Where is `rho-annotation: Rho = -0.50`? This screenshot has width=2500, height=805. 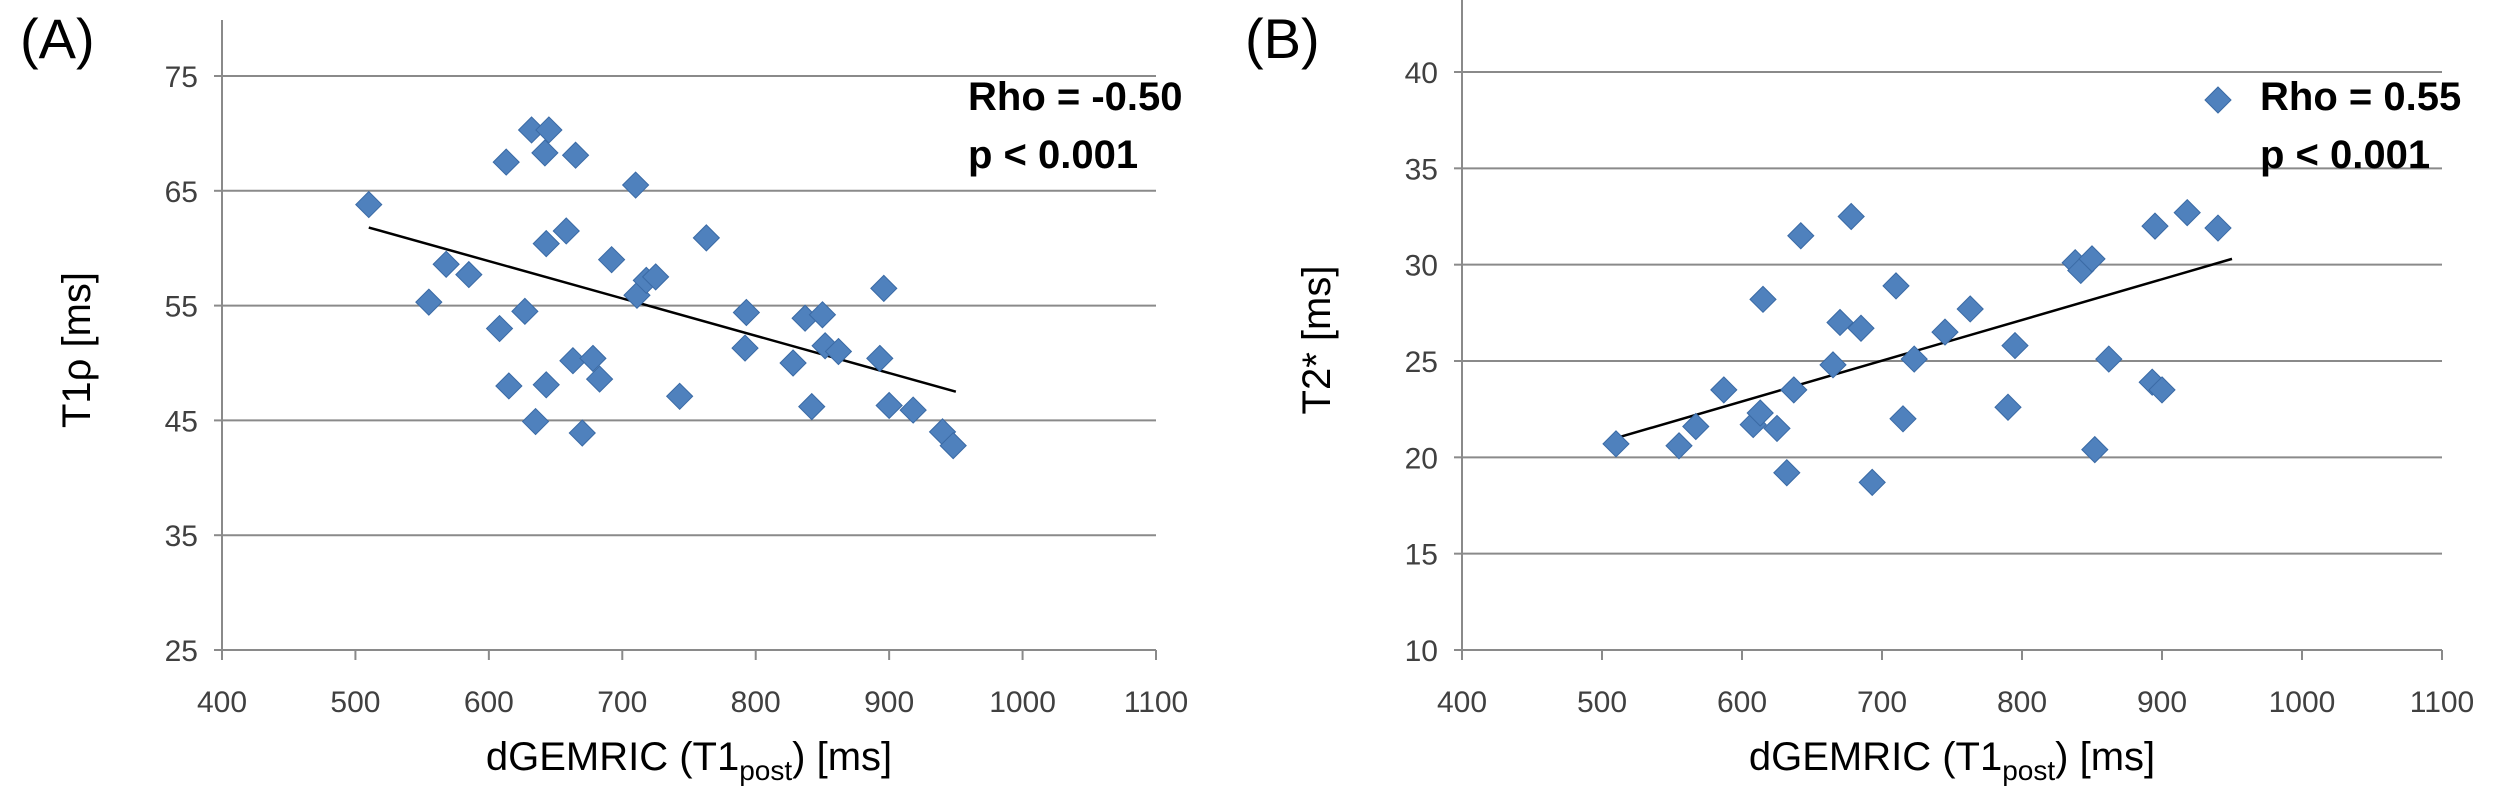 rho-annotation: Rho = -0.50 is located at coordinates (1075, 97).